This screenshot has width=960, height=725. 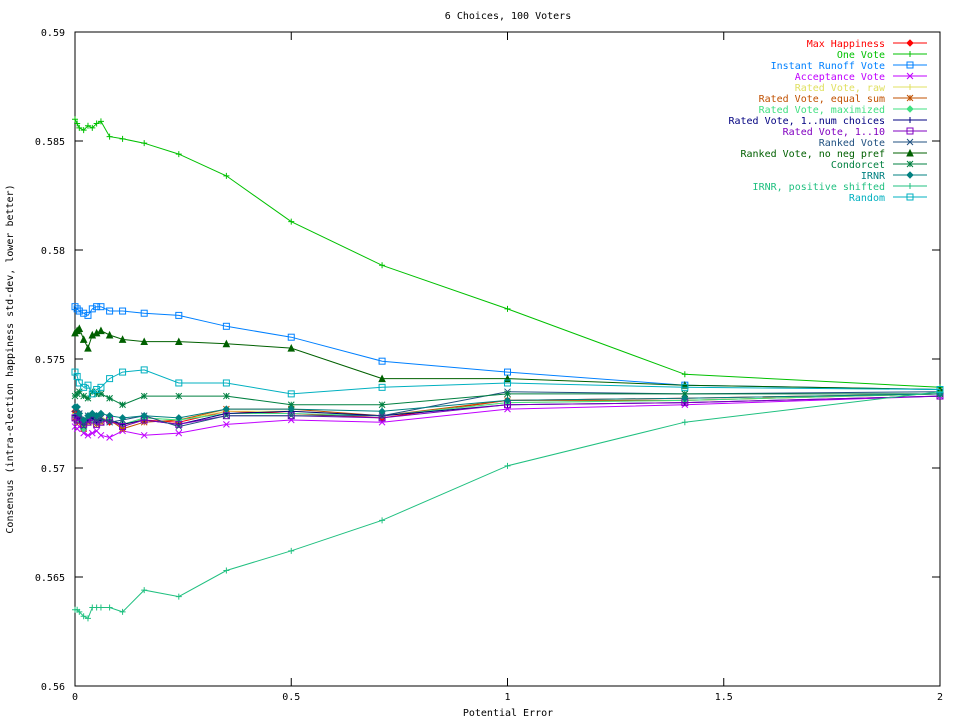 What do you see at coordinates (50, 142) in the screenshot?
I see `y-tick-label: 0.585` at bounding box center [50, 142].